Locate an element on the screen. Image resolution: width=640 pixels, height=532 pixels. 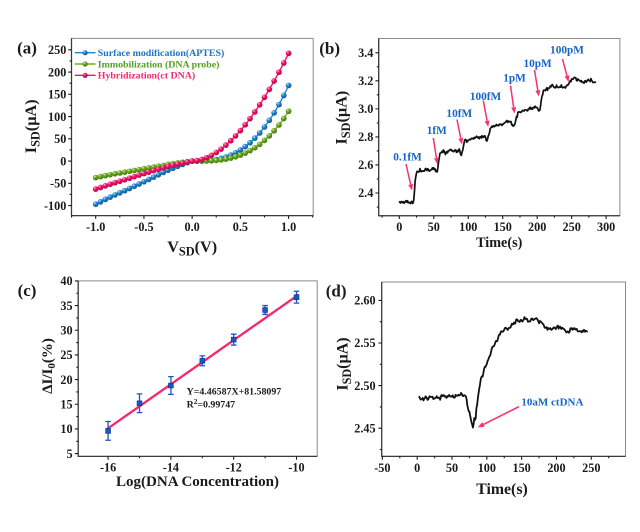
svg-text: ΔI/I0(%) is located at coordinates (49, 366).